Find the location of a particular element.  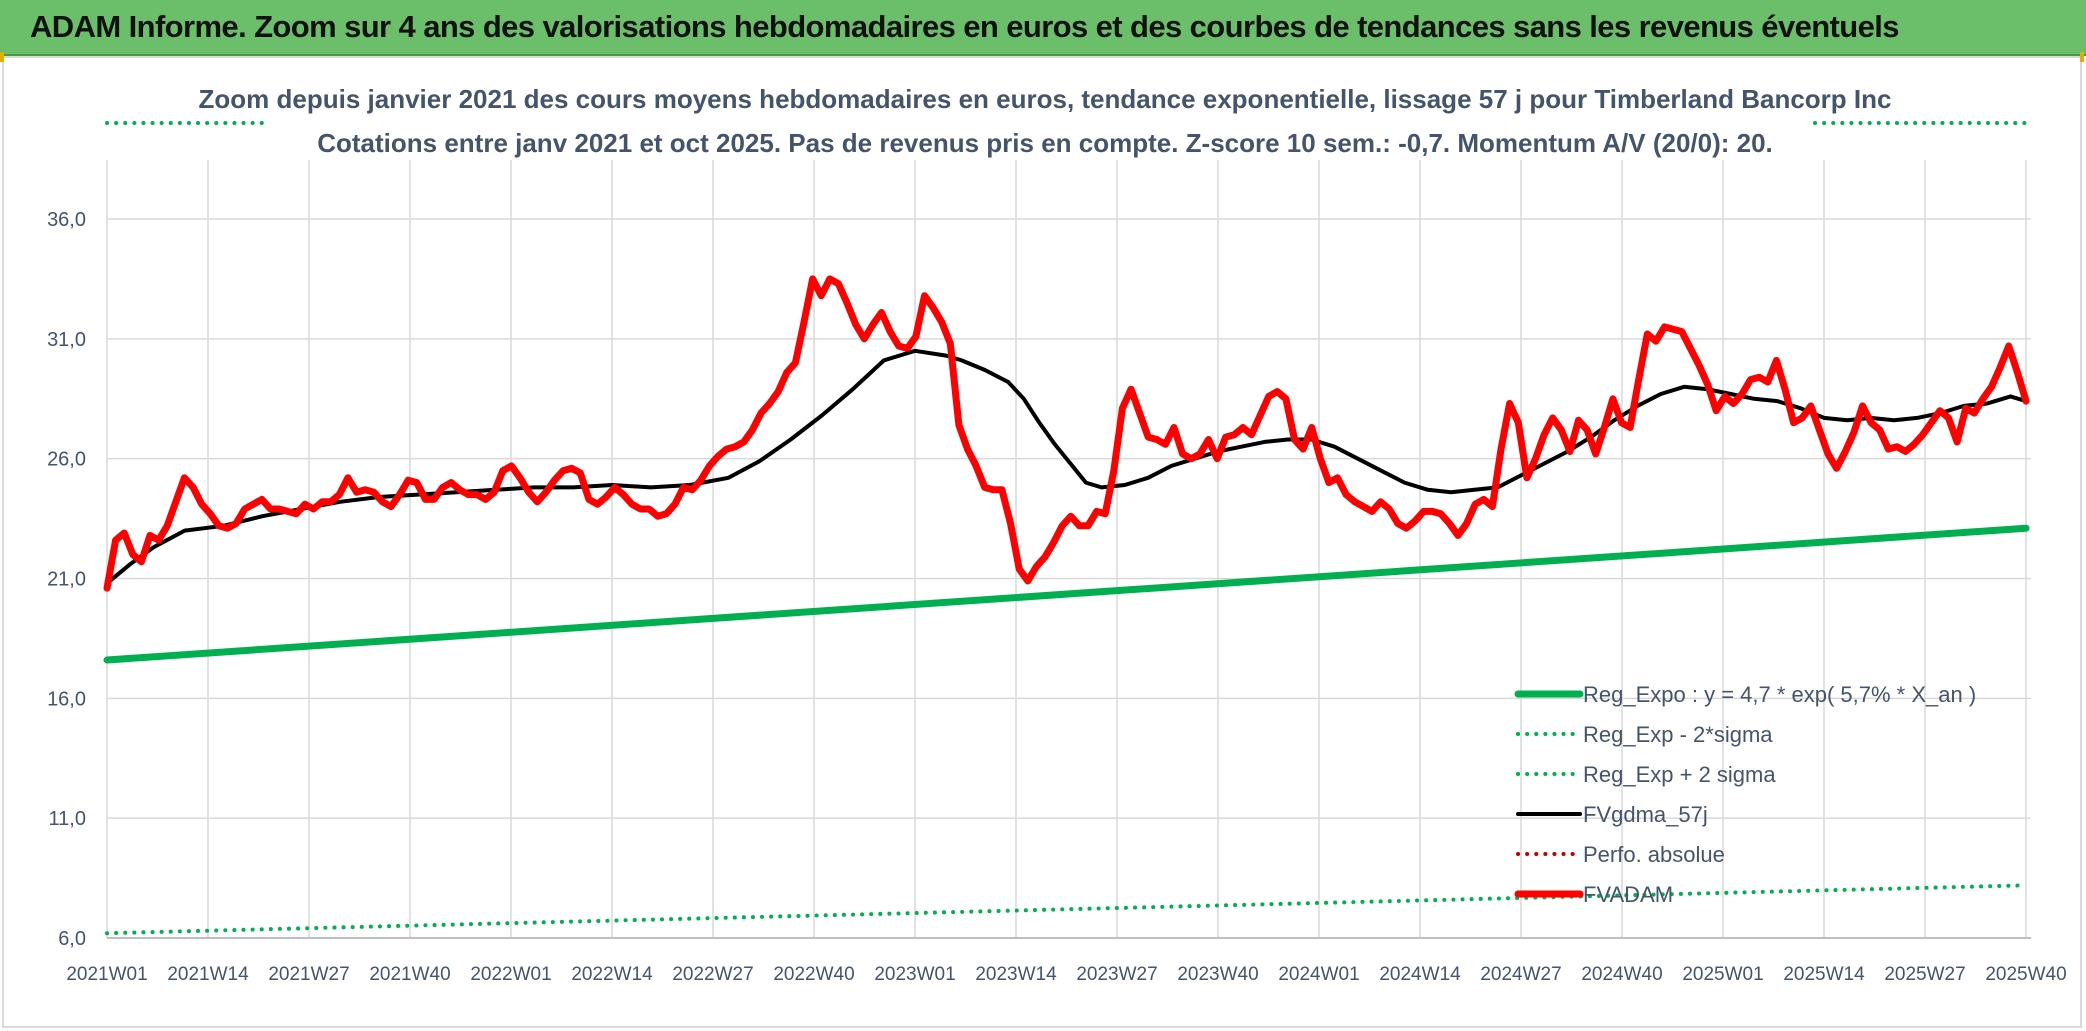

x-tick-label: 2025W14 is located at coordinates (1824, 974).